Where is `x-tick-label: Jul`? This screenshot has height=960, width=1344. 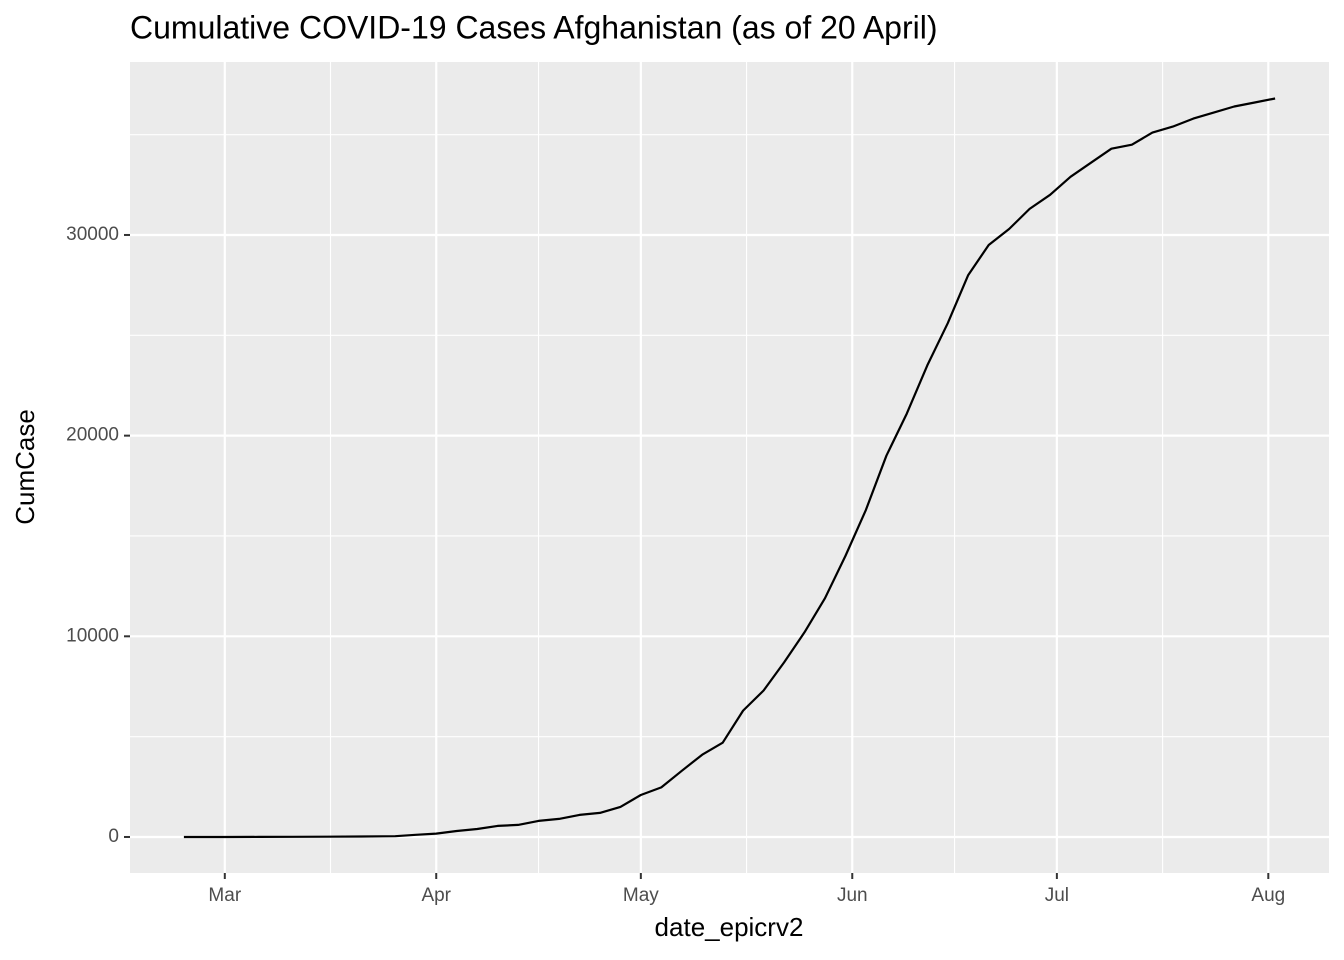
x-tick-label: Jul is located at coordinates (1057, 895).